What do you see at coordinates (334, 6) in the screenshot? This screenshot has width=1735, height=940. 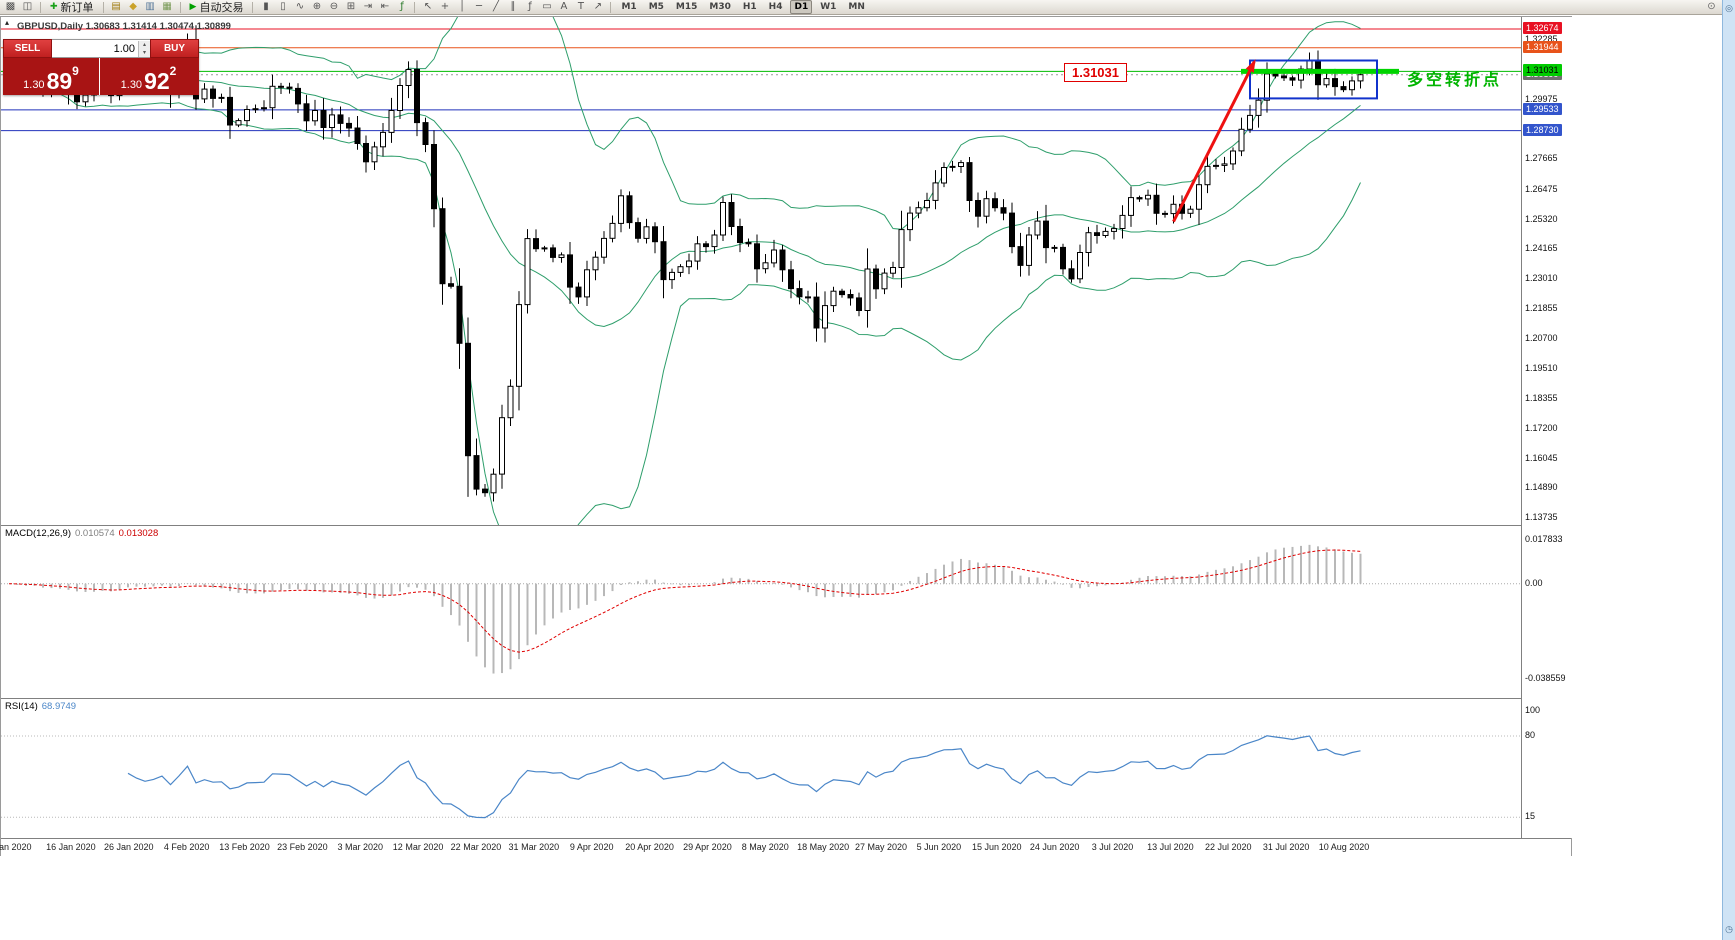 I see `zoom-out-icon: ⊖` at bounding box center [334, 6].